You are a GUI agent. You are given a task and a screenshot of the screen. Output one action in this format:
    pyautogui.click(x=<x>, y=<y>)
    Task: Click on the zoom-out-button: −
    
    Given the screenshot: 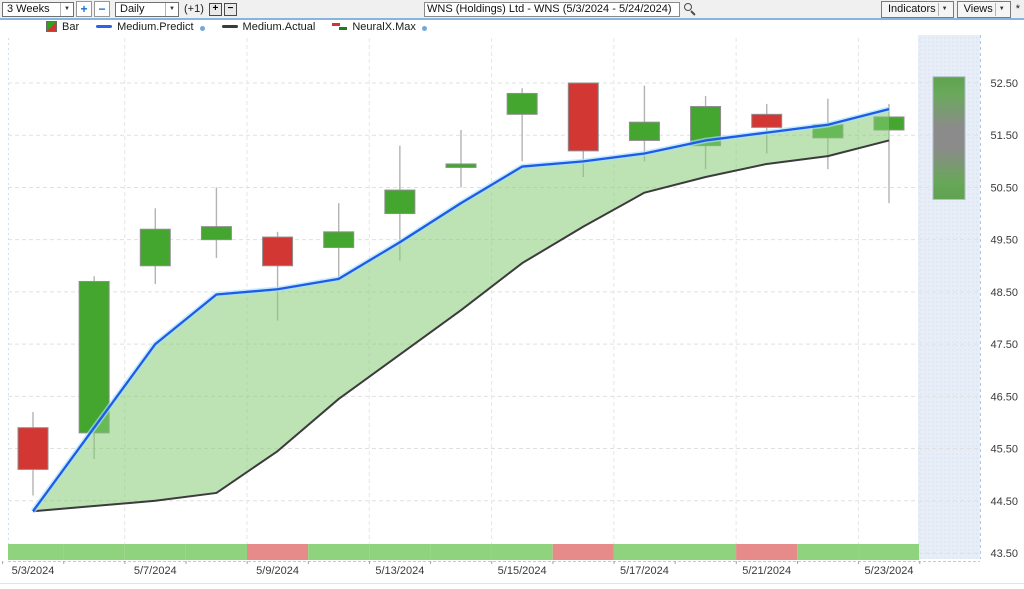 What is the action you would take?
    pyautogui.click(x=102, y=9)
    